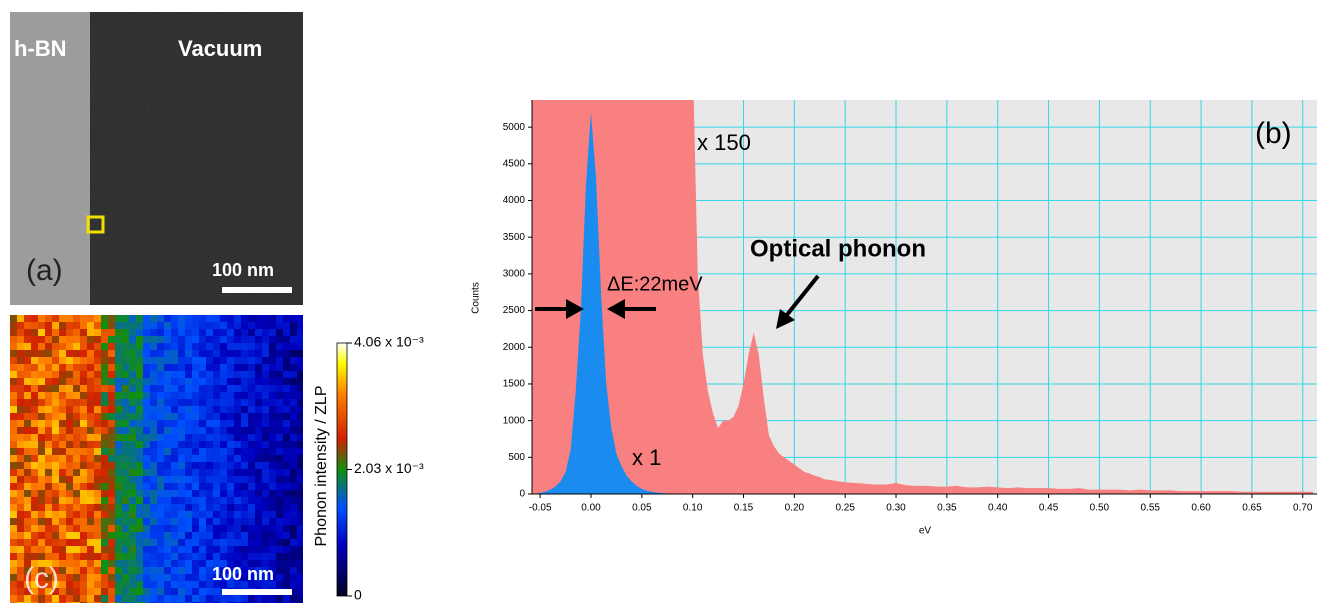 The height and width of the screenshot is (603, 1317). I want to click on annotation: x 150, so click(724, 142).